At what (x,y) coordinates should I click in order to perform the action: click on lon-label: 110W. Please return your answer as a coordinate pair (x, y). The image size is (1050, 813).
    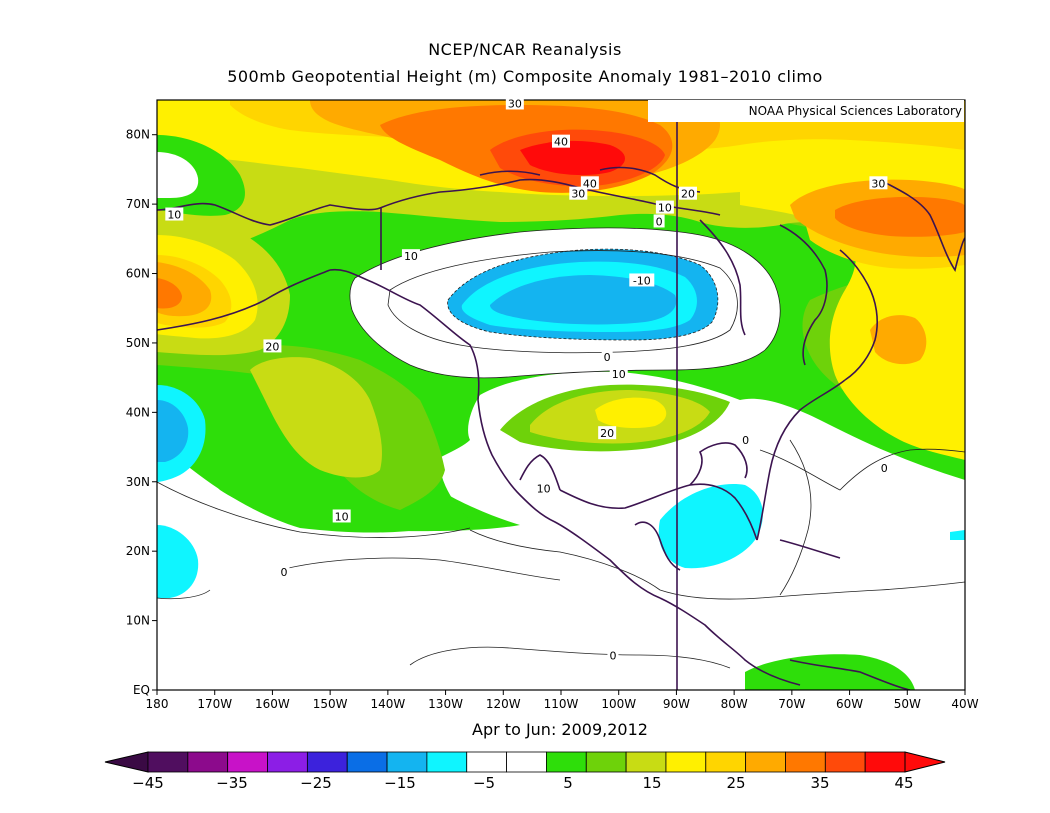
    Looking at the image, I should click on (561, 704).